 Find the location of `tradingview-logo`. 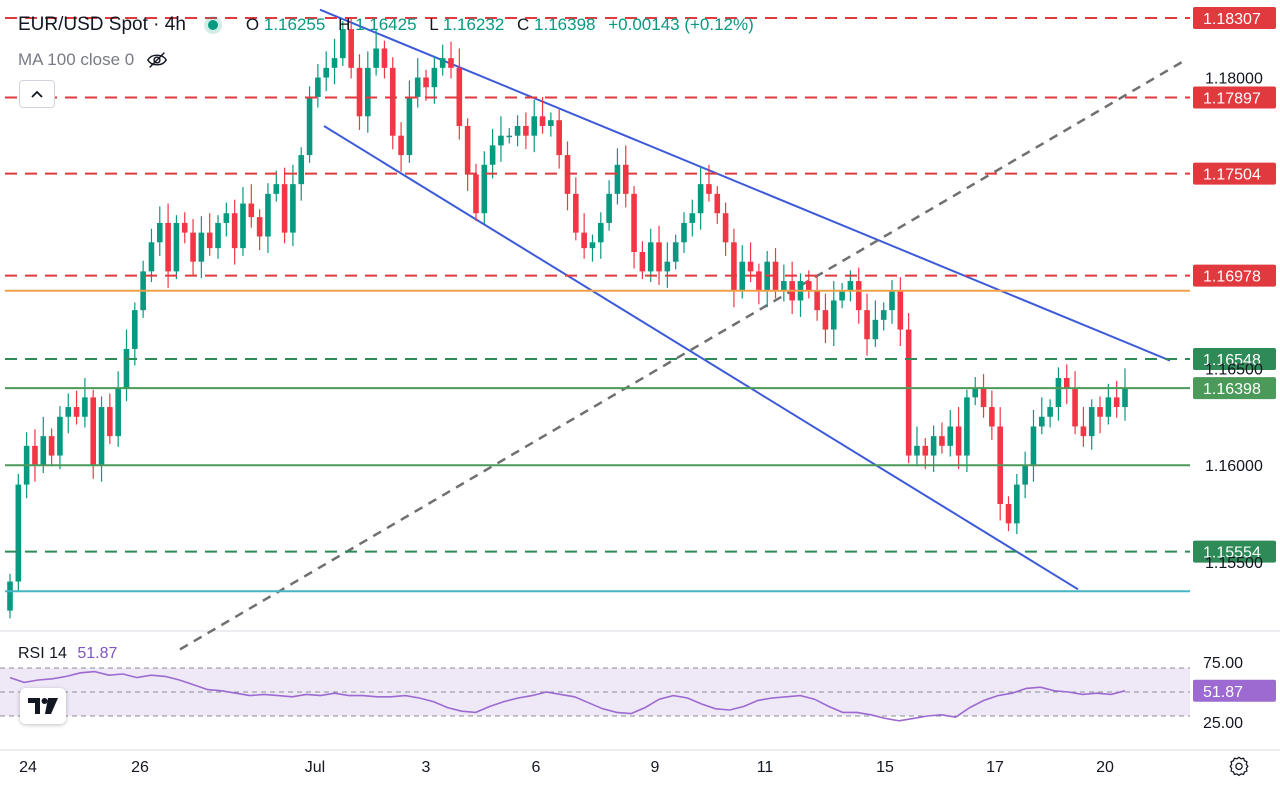

tradingview-logo is located at coordinates (43, 706).